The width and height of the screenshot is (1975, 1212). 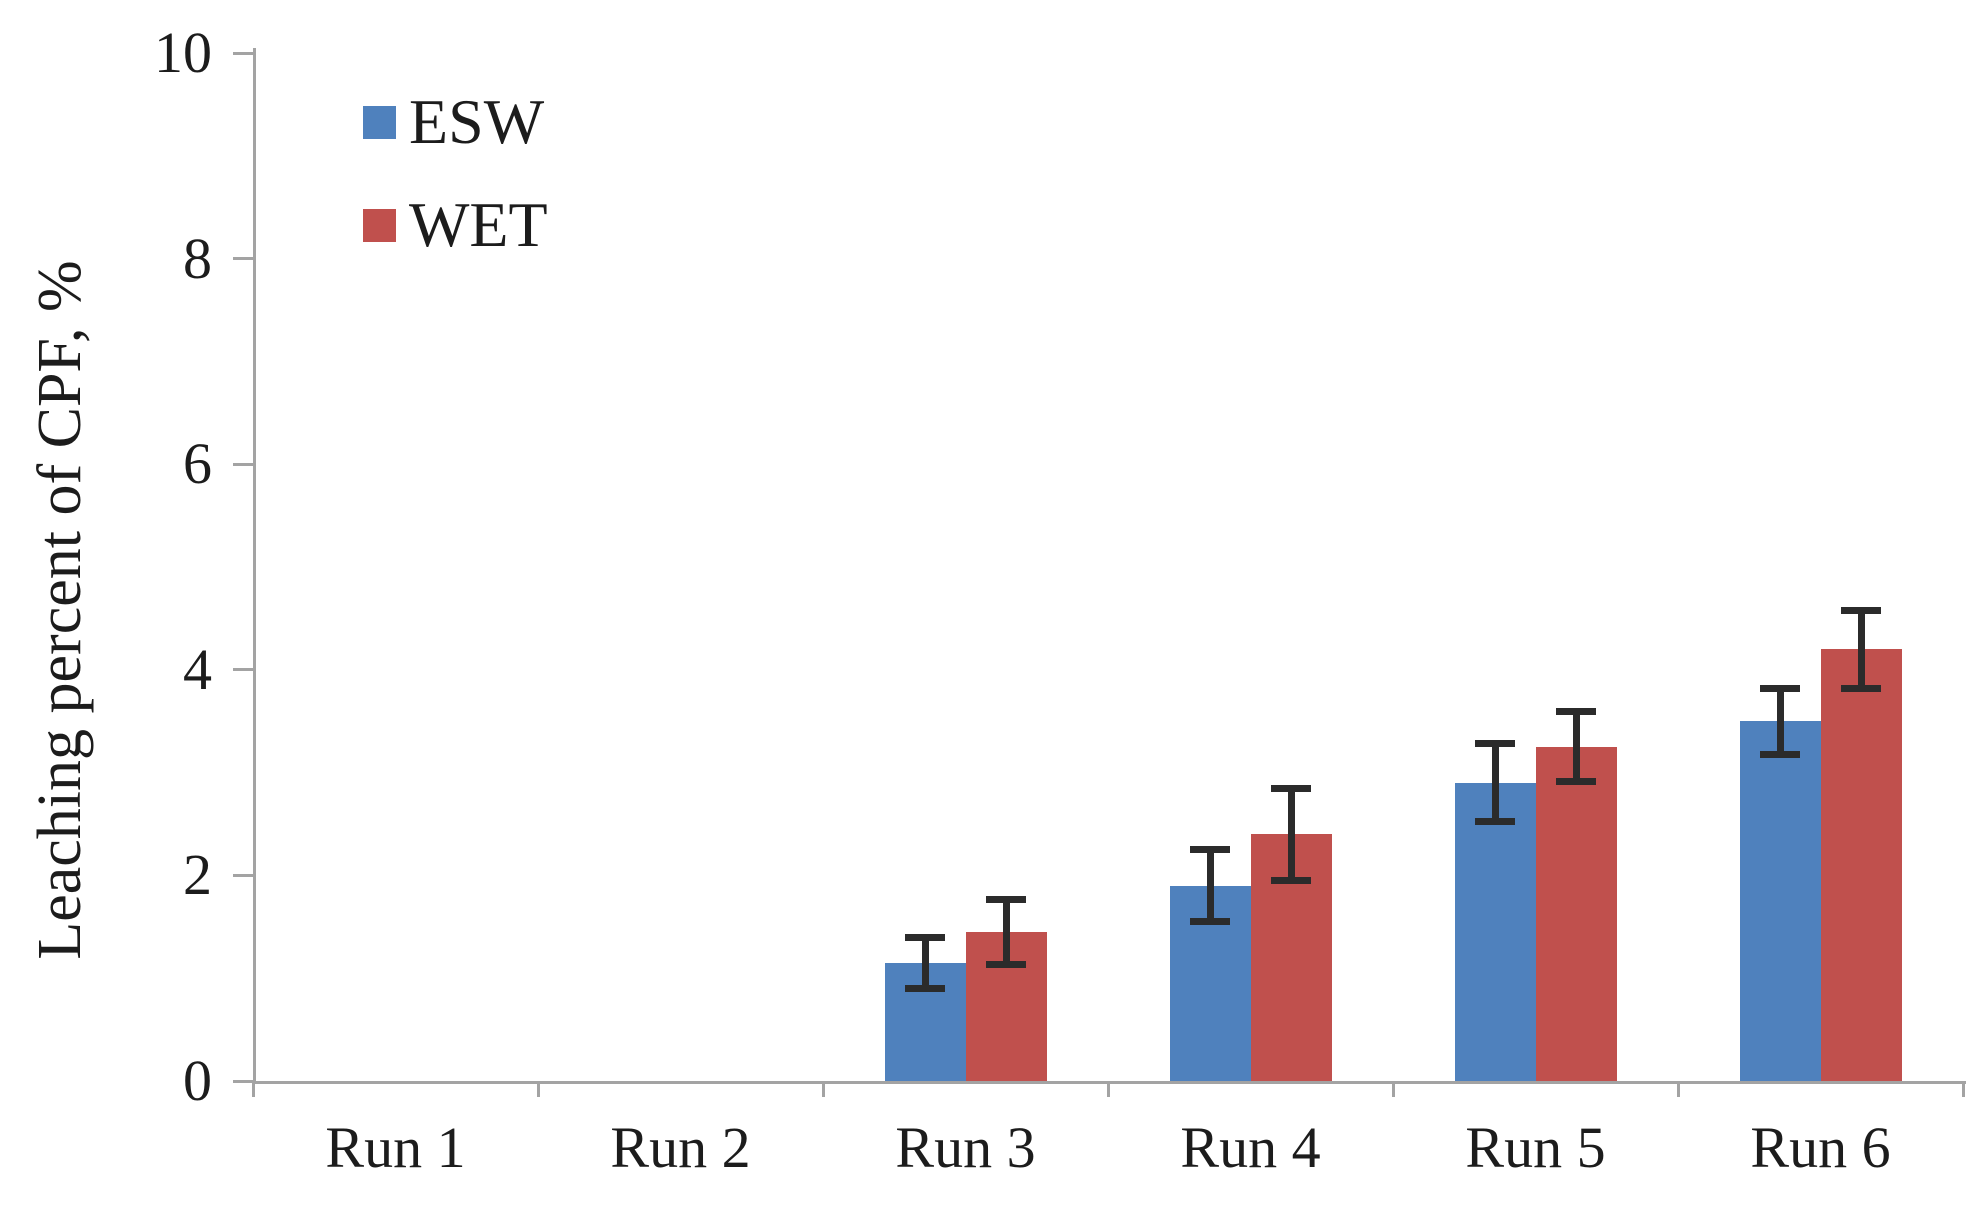 I want to click on legend-item-wet: WET, so click(x=455, y=225).